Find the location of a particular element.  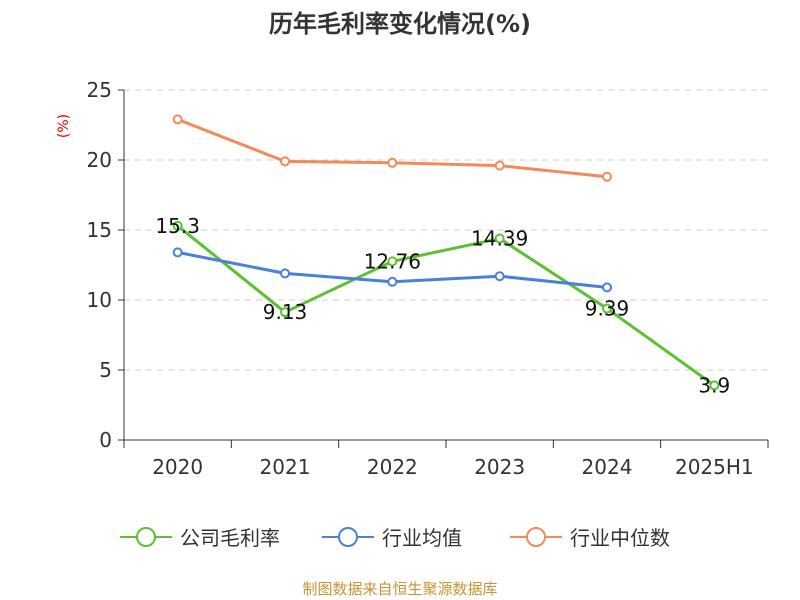

data-label: 15.3 is located at coordinates (177, 226).